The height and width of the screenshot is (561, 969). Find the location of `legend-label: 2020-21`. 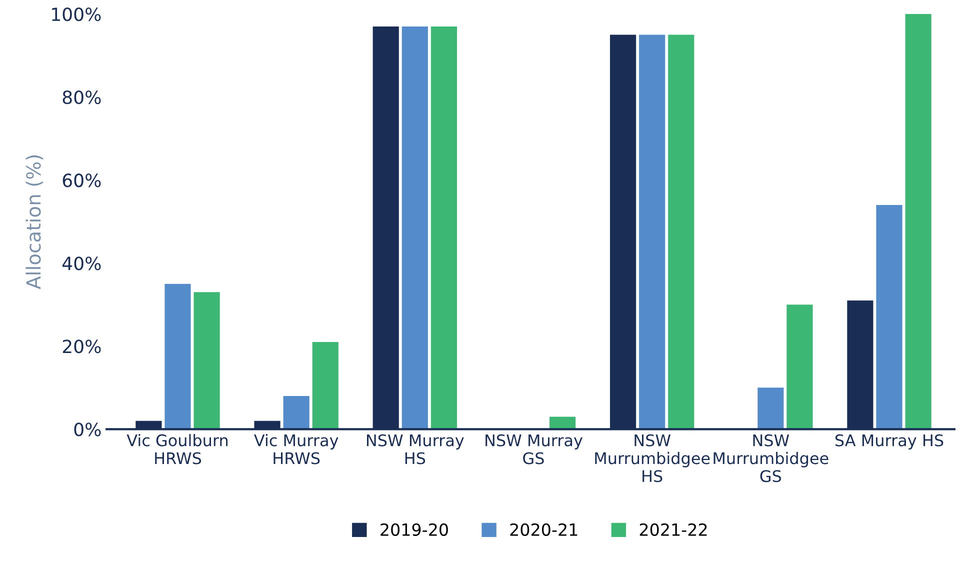

legend-label: 2020-21 is located at coordinates (544, 529).